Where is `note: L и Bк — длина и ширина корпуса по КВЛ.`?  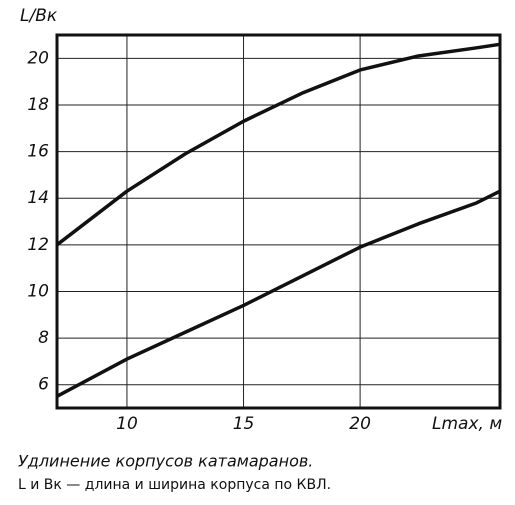
note: L и Bк — длина и ширина корпуса по КВЛ. is located at coordinates (174, 485).